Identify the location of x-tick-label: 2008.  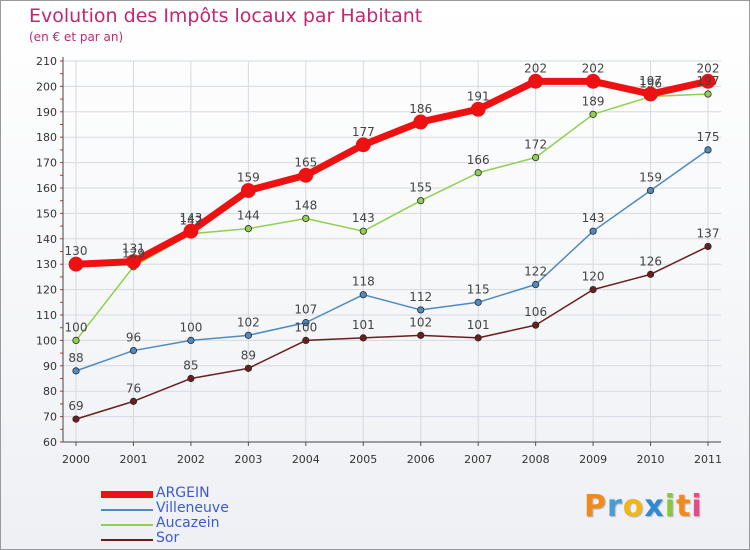
(536, 459).